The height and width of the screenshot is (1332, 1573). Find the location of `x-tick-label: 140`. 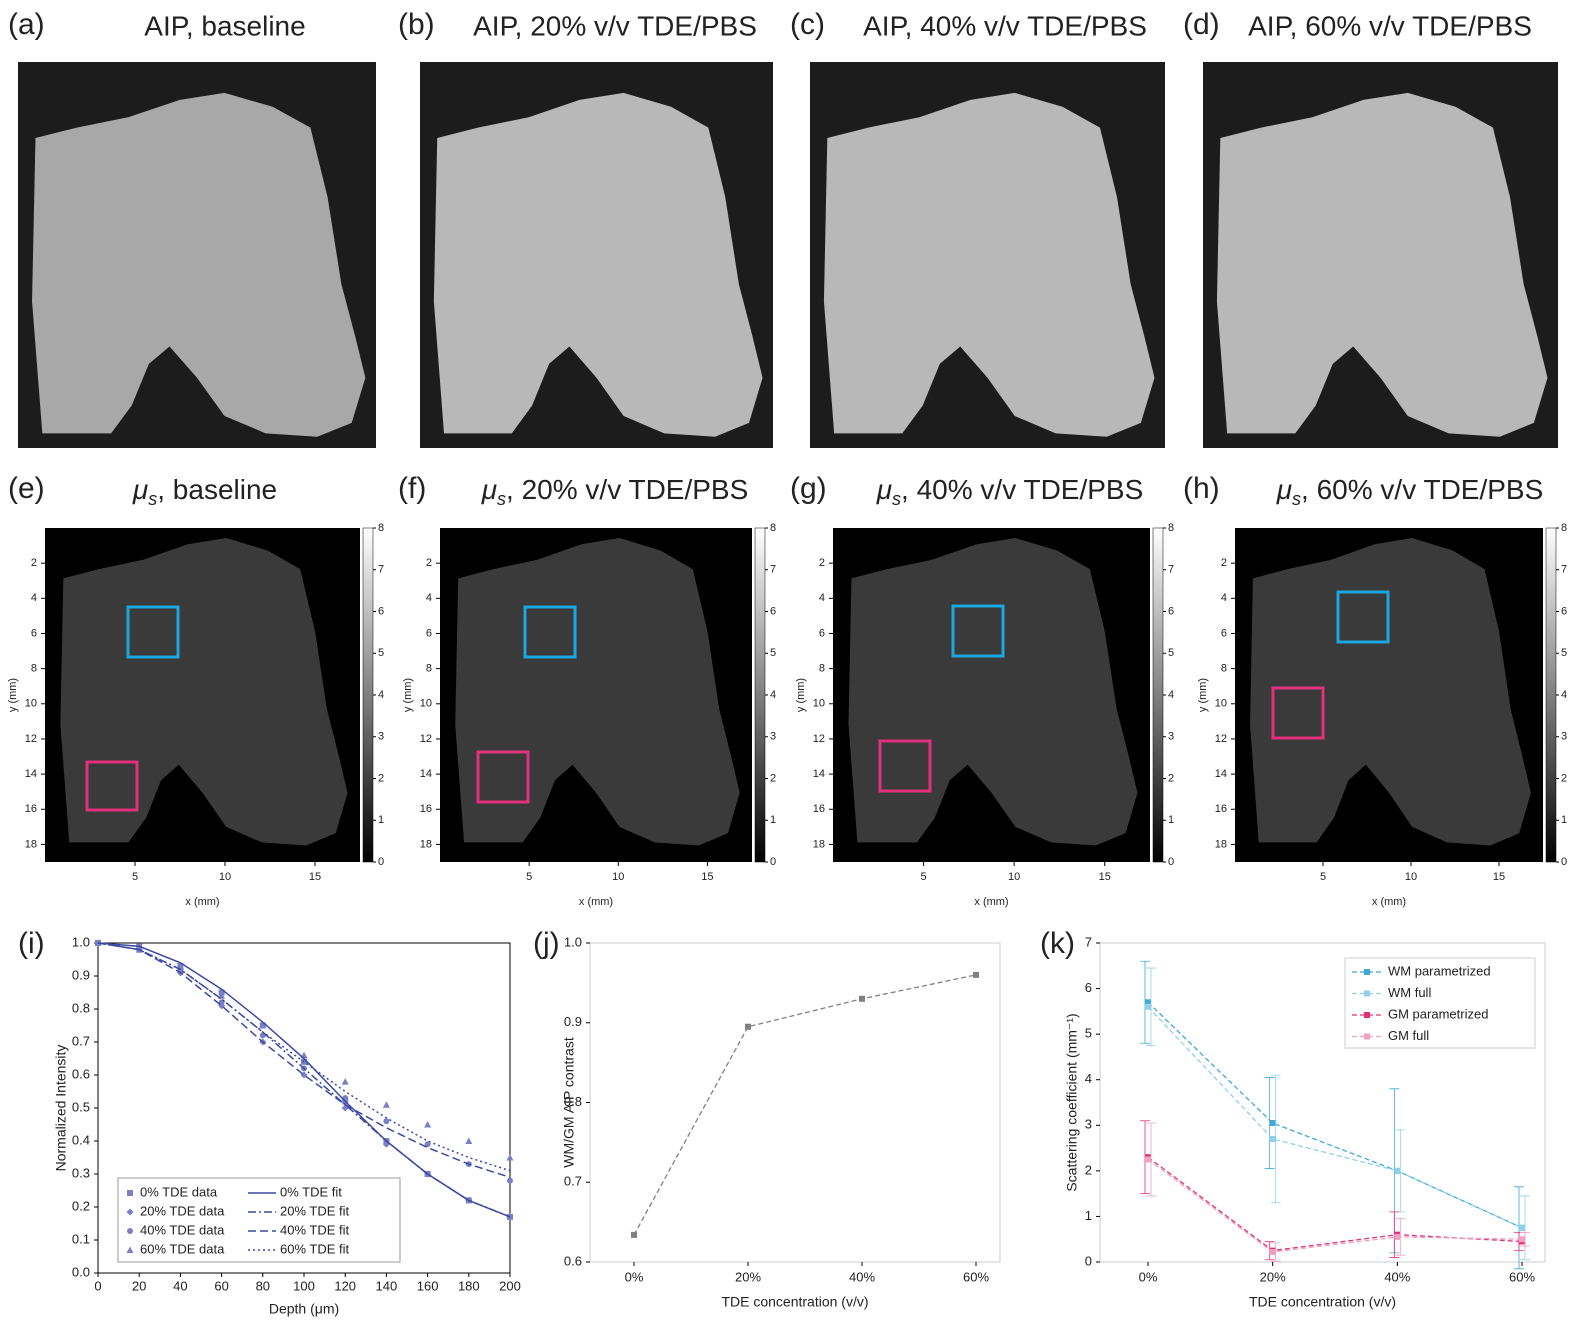

x-tick-label: 140 is located at coordinates (387, 1285).